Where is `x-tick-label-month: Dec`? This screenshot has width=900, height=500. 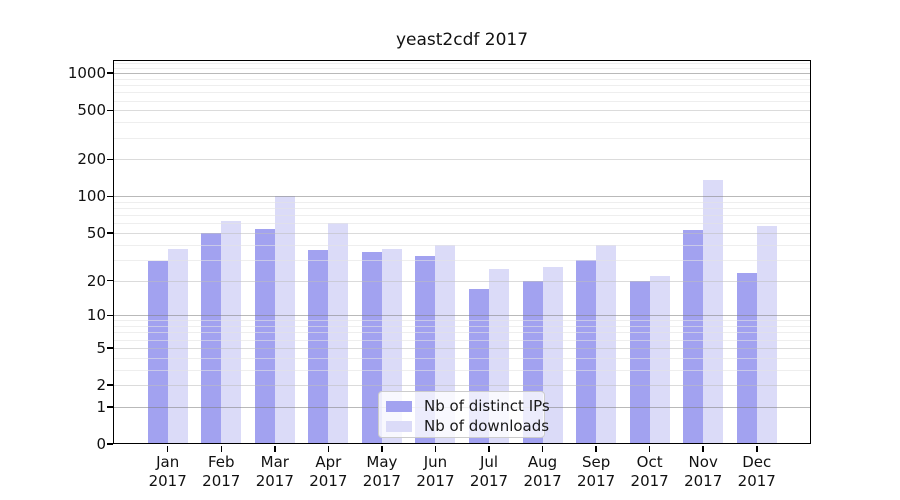
x-tick-label-month: Dec is located at coordinates (757, 462).